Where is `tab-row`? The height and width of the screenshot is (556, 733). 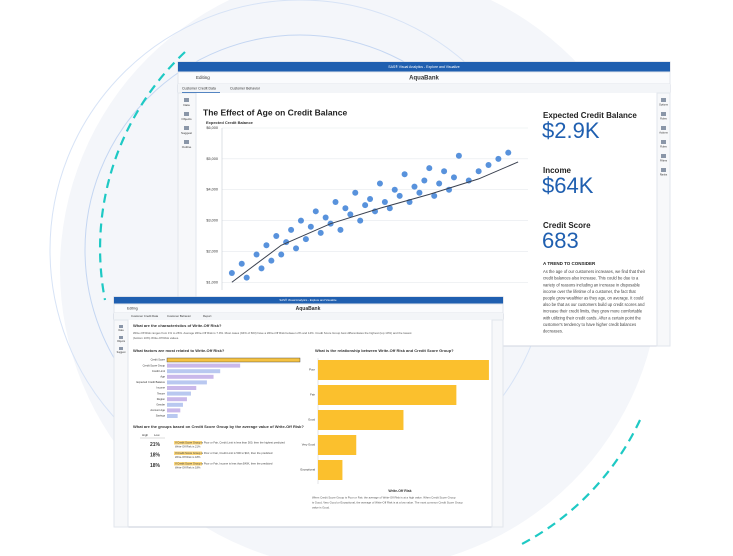 tab-row is located at coordinates (424, 88).